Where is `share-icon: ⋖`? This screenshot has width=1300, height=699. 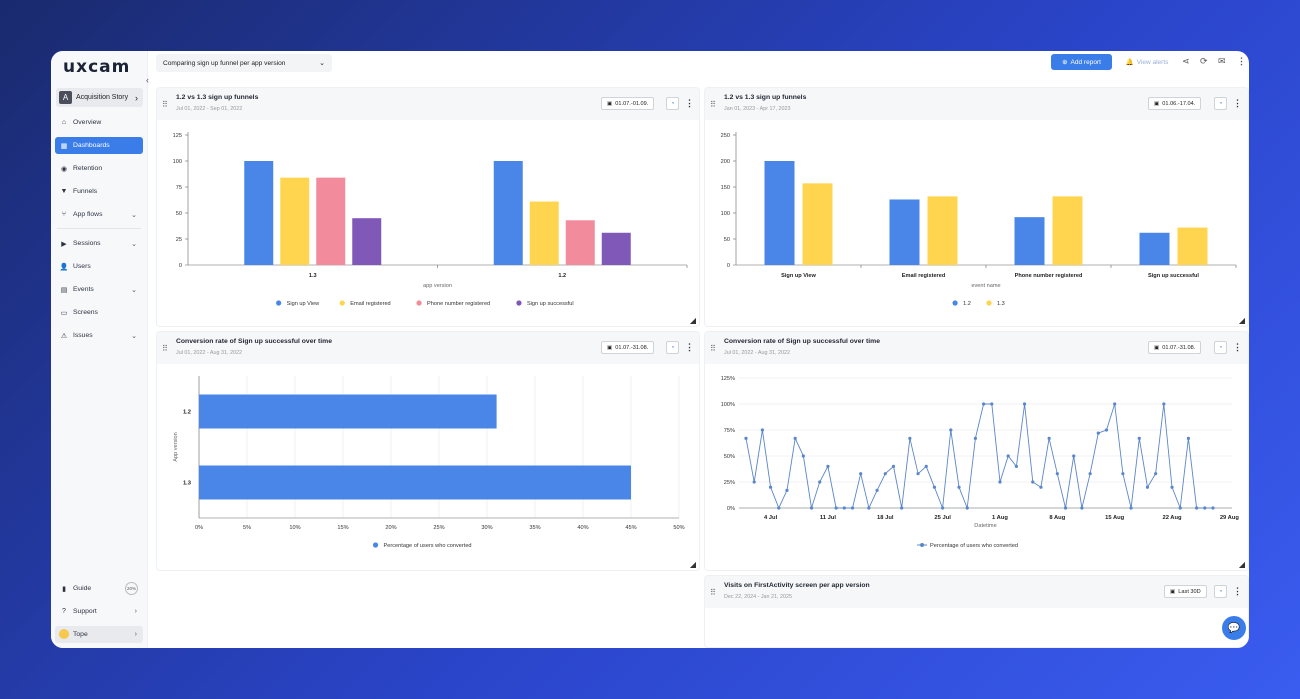
share-icon: ⋖ is located at coordinates (1186, 61).